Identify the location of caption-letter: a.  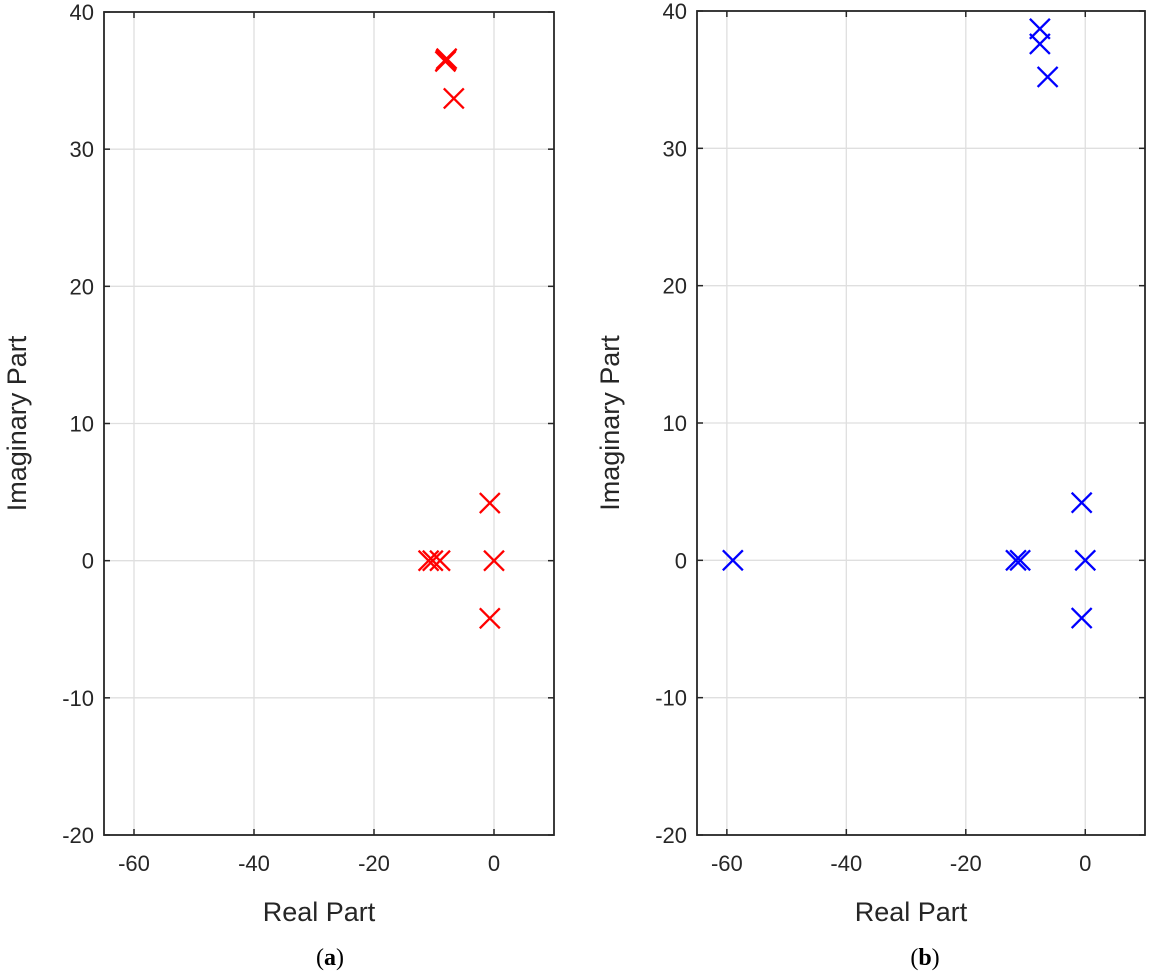
(330, 958).